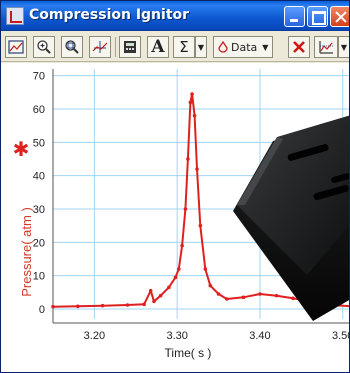 The width and height of the screenshot is (350, 373). I want to click on zoom-in-button, so click(44, 47).